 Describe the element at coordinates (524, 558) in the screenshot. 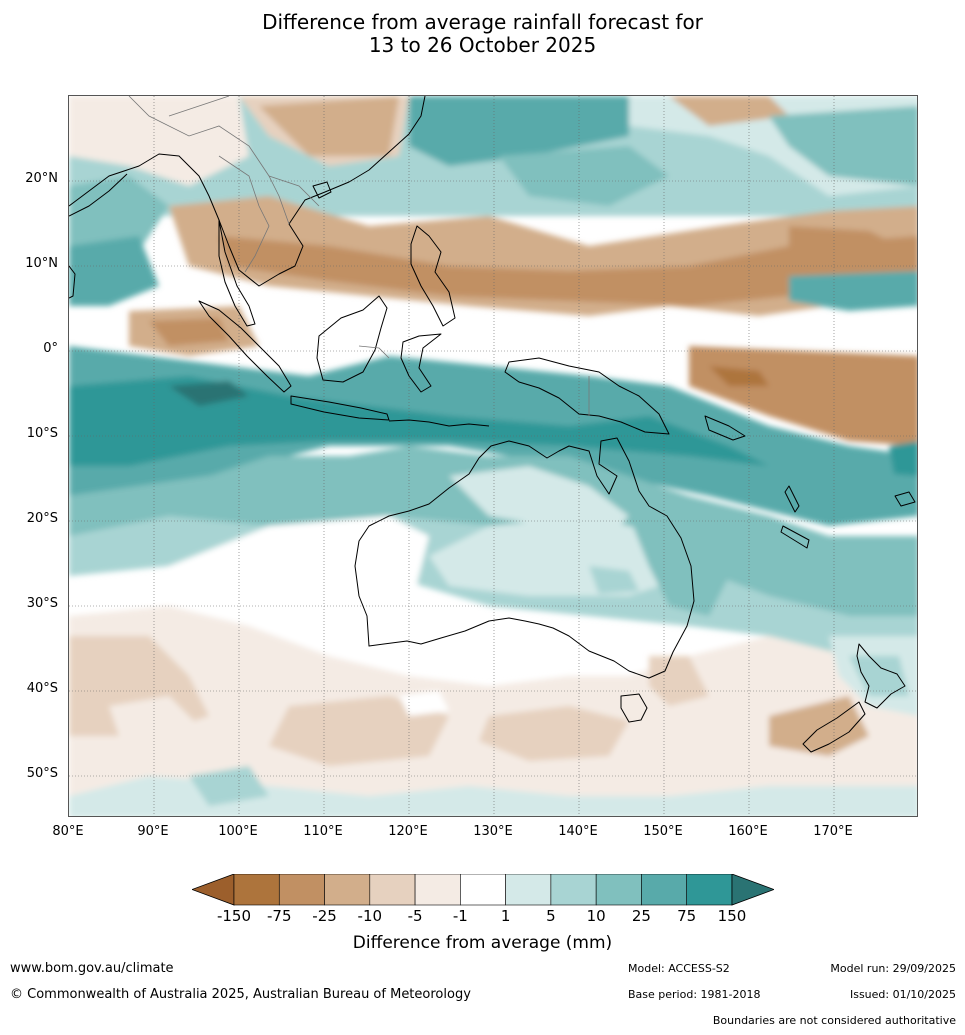

I see `australia-coastline` at that location.